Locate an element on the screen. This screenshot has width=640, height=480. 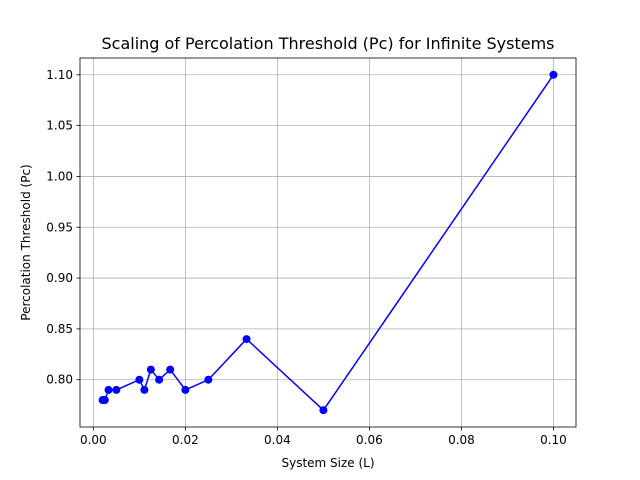
x-tick-label: 0.06 is located at coordinates (369, 440).